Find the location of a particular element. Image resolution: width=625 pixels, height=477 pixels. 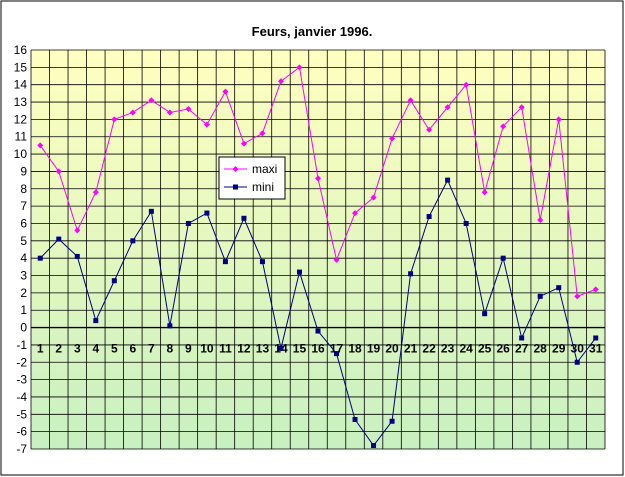

legend-item-mini: mini is located at coordinates (249, 187).